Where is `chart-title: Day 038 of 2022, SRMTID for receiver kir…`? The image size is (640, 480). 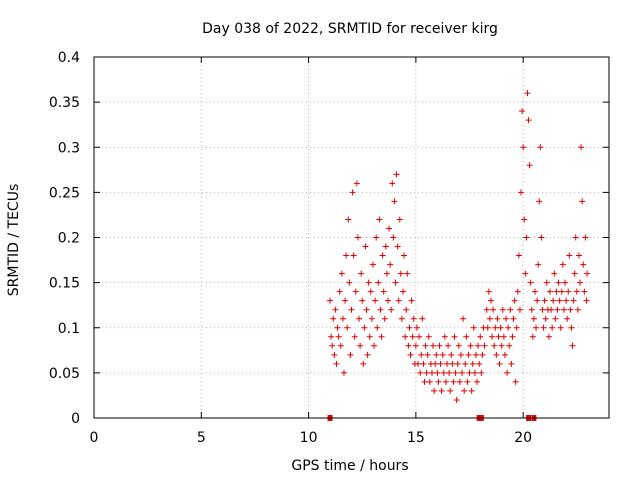 chart-title: Day 038 of 2022, SRMTID for receiver kir… is located at coordinates (350, 29).